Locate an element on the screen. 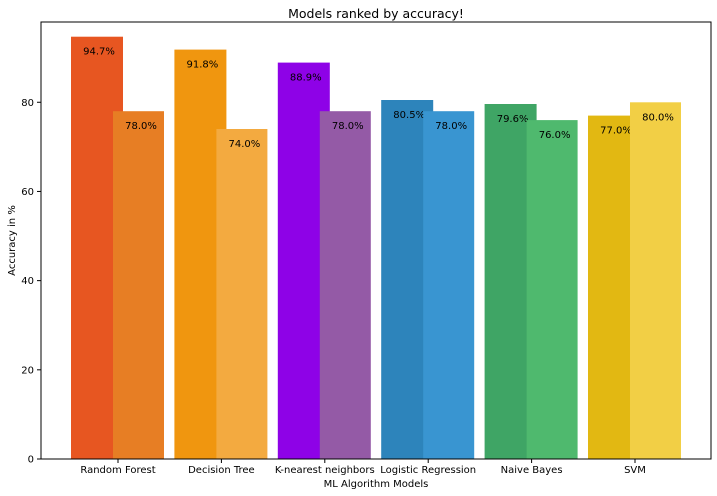 The image size is (717, 496). data-label: 74.0% is located at coordinates (245, 144).